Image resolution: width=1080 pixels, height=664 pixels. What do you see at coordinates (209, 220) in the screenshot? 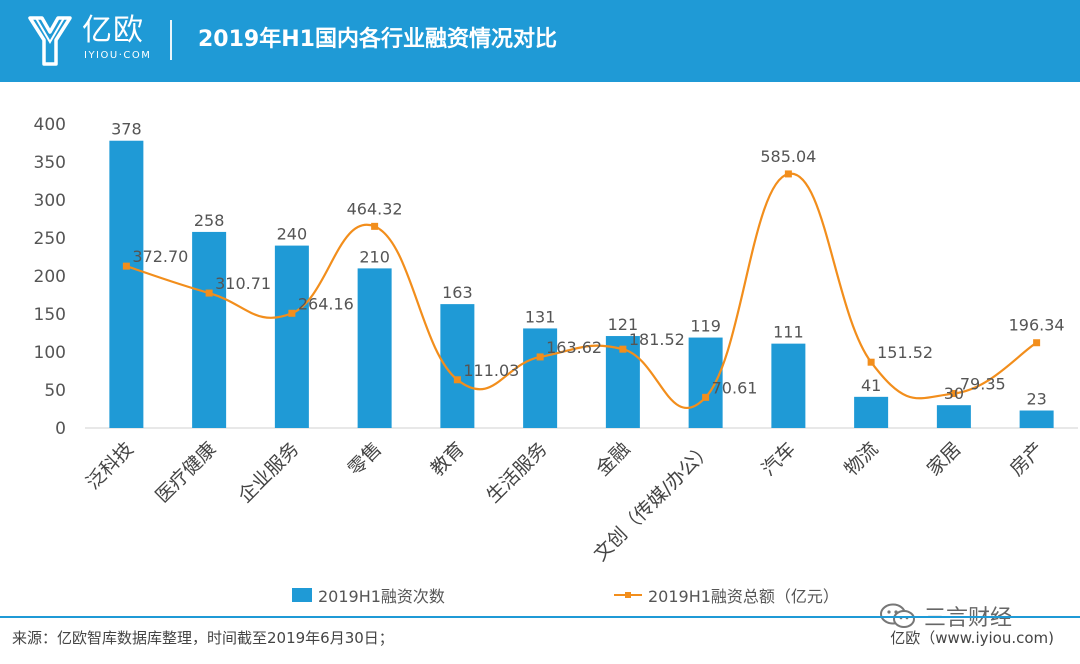
I see `bar-value-label-1: 258` at bounding box center [209, 220].